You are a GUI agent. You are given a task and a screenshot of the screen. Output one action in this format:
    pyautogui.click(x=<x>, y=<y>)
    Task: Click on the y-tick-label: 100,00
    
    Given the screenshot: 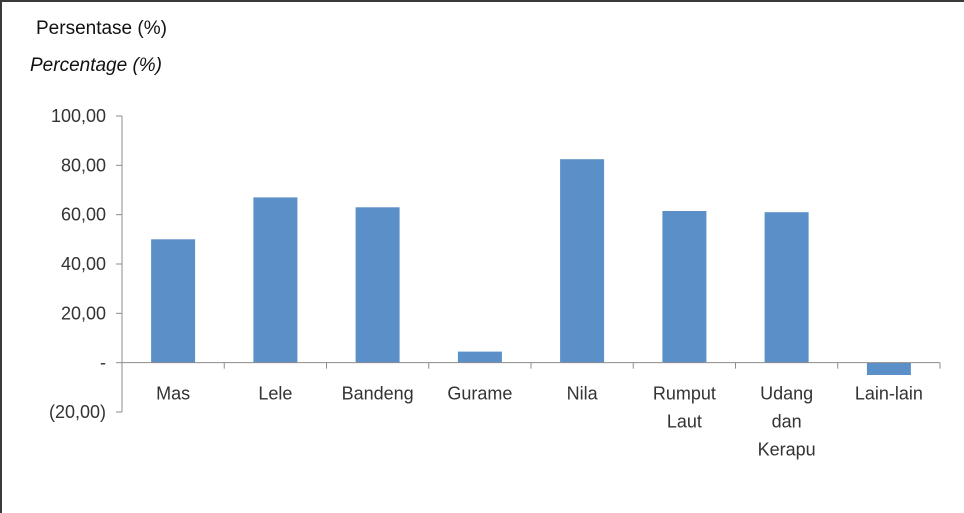 What is the action you would take?
    pyautogui.click(x=78, y=116)
    